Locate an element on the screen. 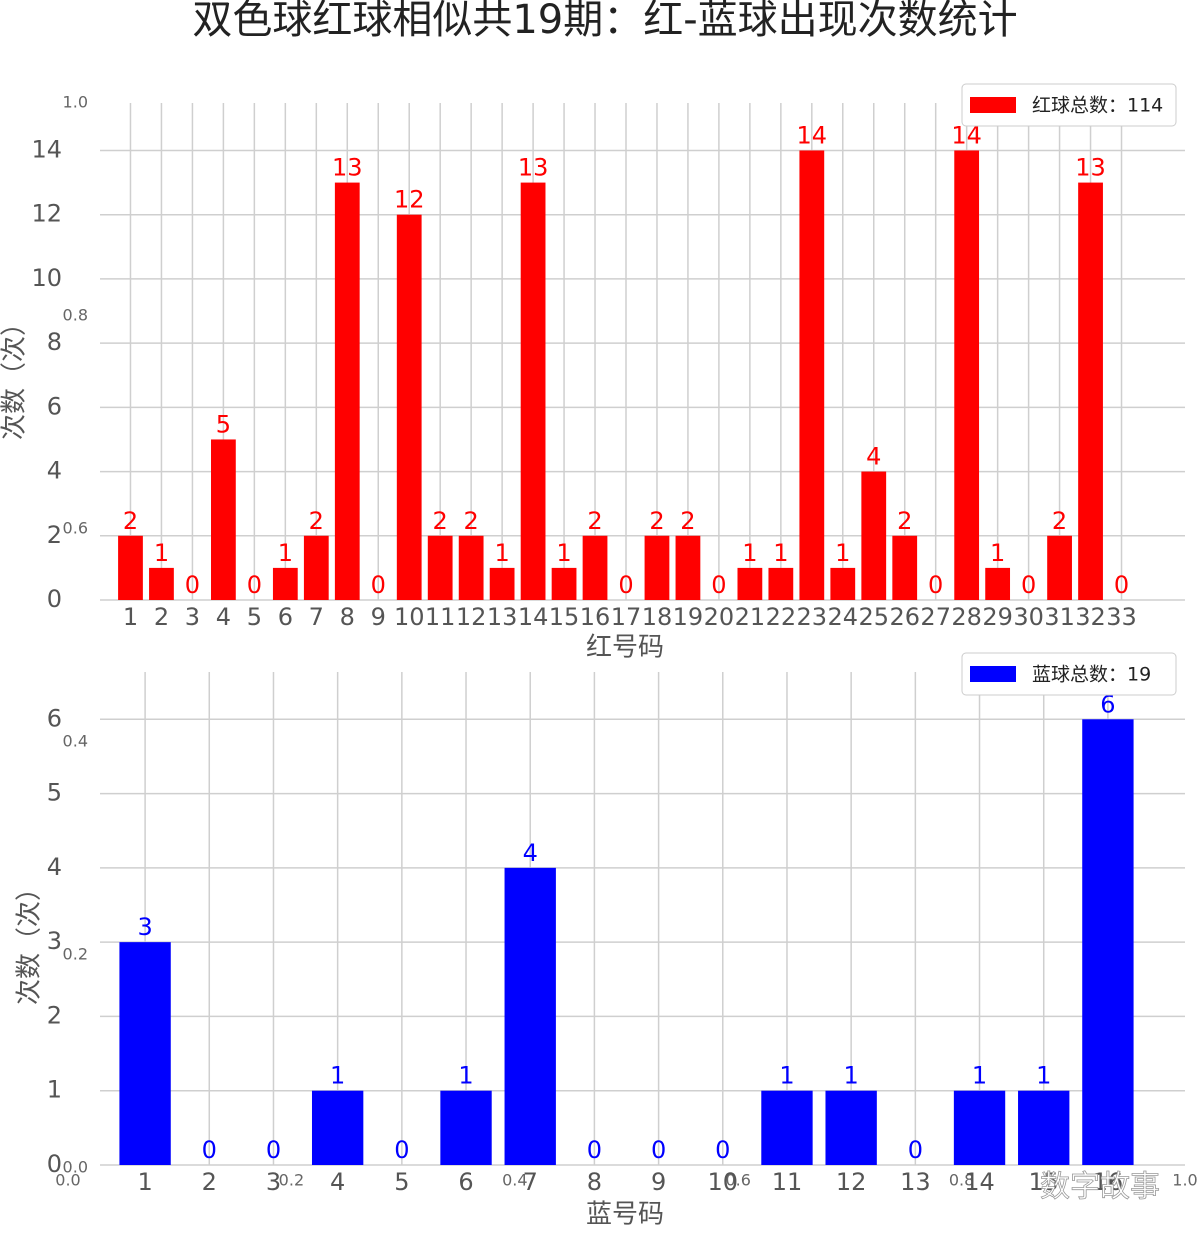 Image resolution: width=1200 pixels, height=1234 pixels. y-tick-label: 4 is located at coordinates (54, 471).